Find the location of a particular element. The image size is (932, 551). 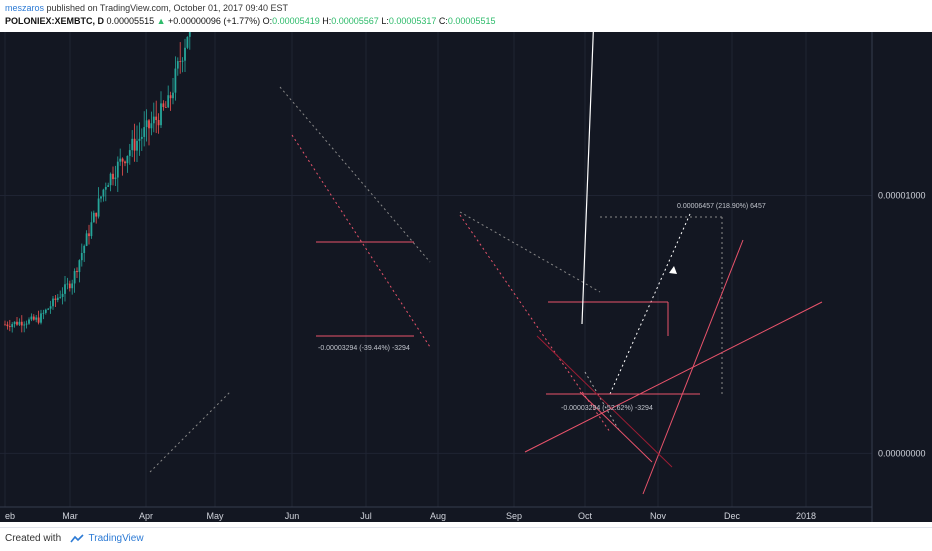

x-tick-label: Aug is located at coordinates (438, 516).